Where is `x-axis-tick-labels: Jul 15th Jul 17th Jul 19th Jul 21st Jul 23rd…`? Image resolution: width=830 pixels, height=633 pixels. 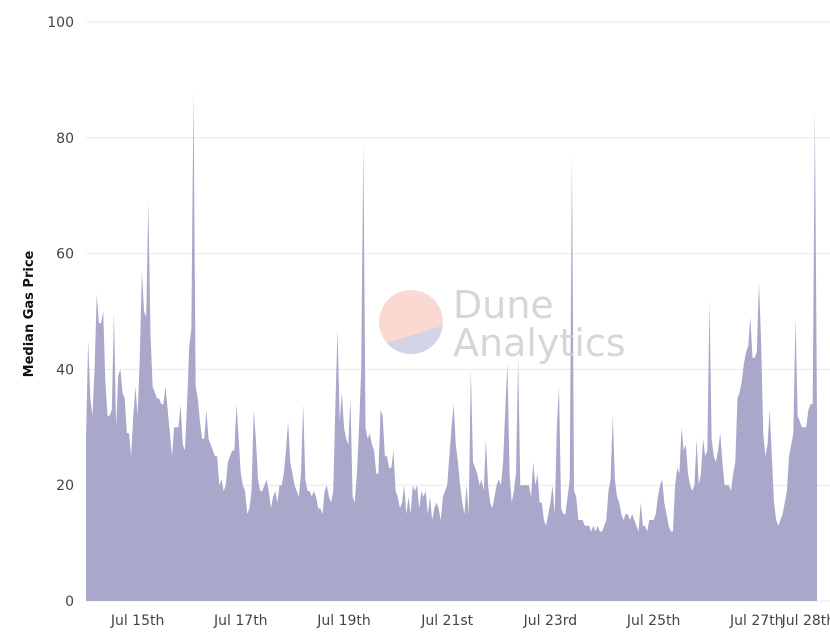 x-axis-tick-labels: Jul 15th Jul 17th Jul 19th Jul 21st Jul 23rd… is located at coordinates (470, 621).